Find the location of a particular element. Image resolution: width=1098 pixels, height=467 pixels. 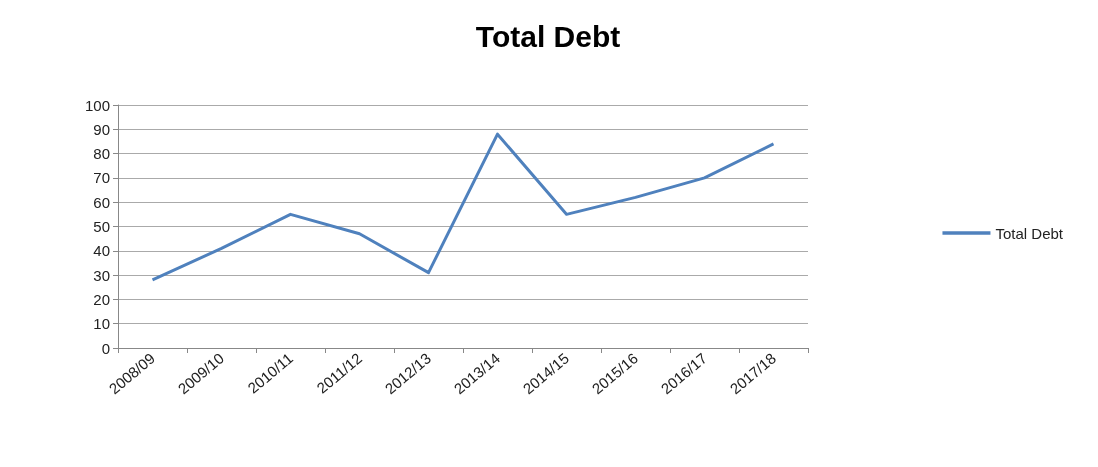

y-tick-label: 40 is located at coordinates (101, 251).